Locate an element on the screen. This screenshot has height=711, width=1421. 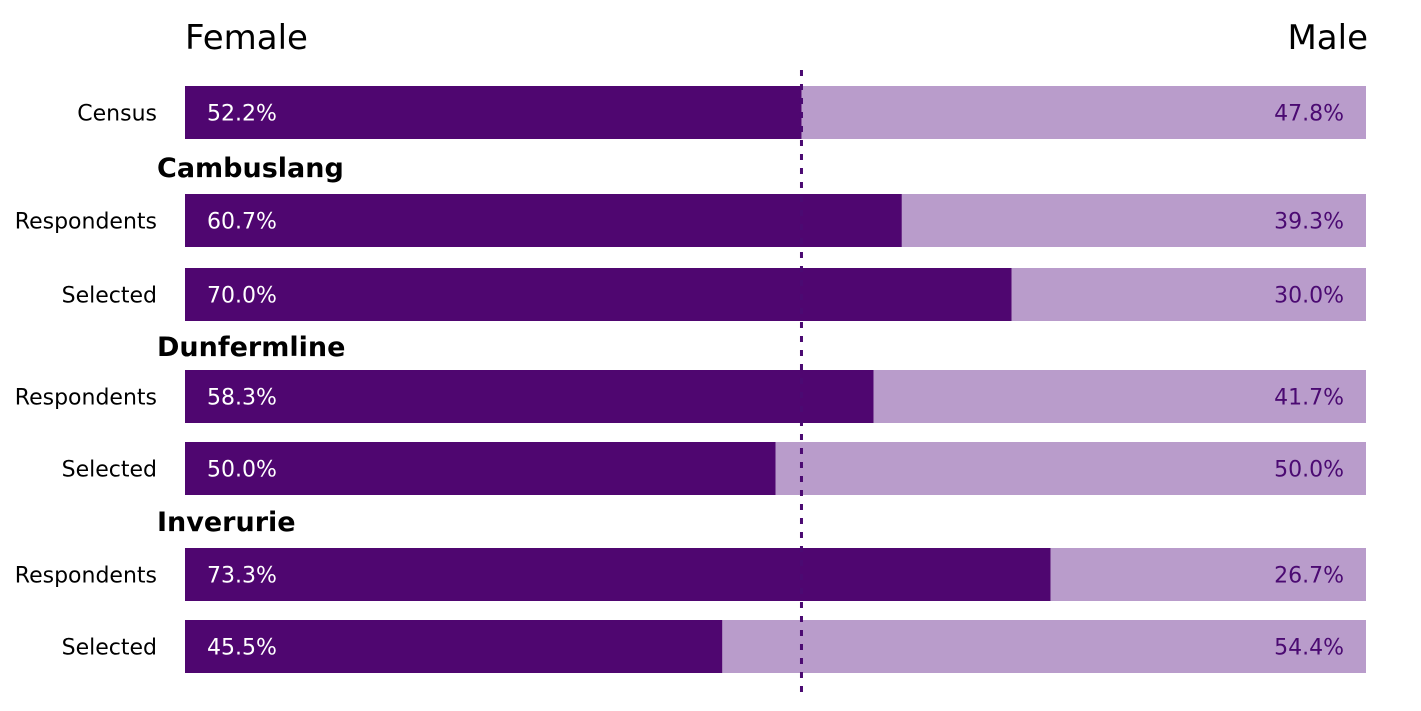
bar-female-cambuslang-respondents is located at coordinates (543, 220).